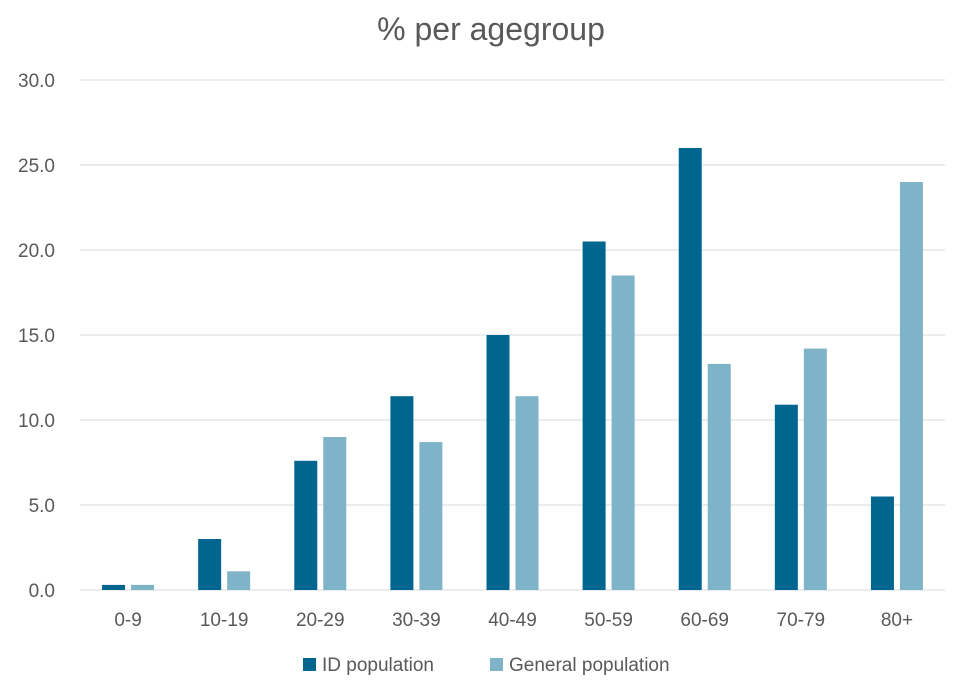 This screenshot has width=953, height=684. Describe the element at coordinates (416, 620) in the screenshot. I see `x-tick-label: 30-39` at that location.